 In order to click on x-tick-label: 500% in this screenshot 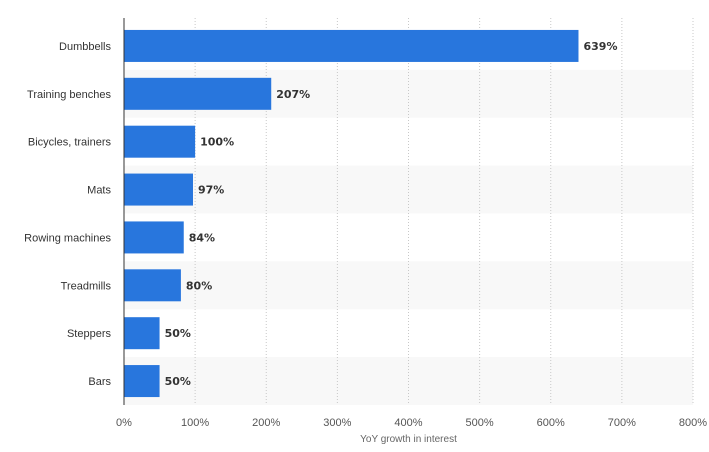, I will do `click(480, 423)`.